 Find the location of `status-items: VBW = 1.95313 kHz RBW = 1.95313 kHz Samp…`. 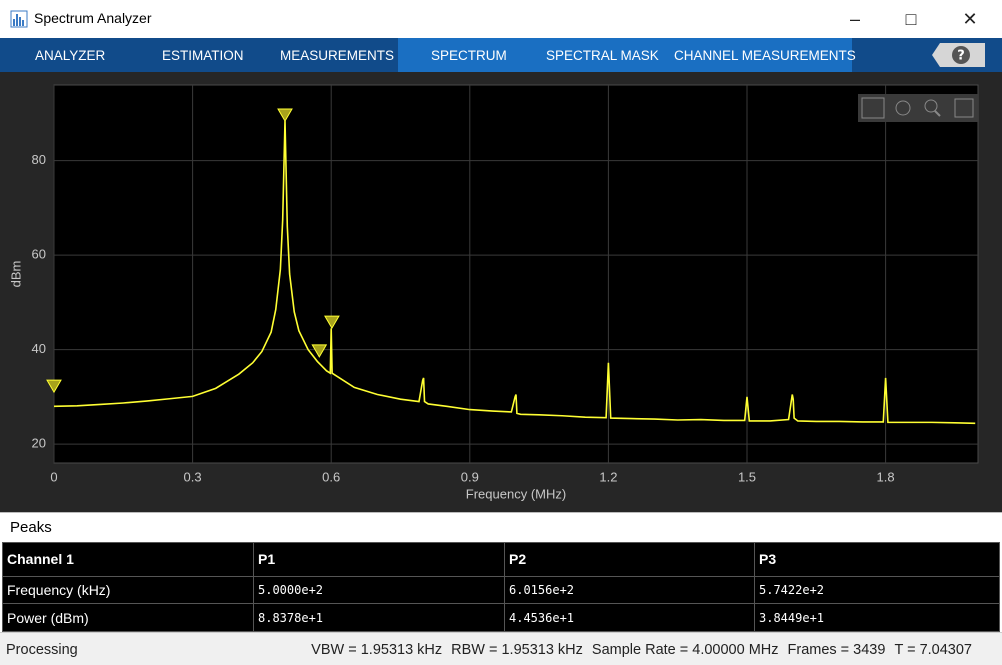

status-items: VBW = 1.95313 kHz RBW = 1.95313 kHz Samp… is located at coordinates (641, 650).